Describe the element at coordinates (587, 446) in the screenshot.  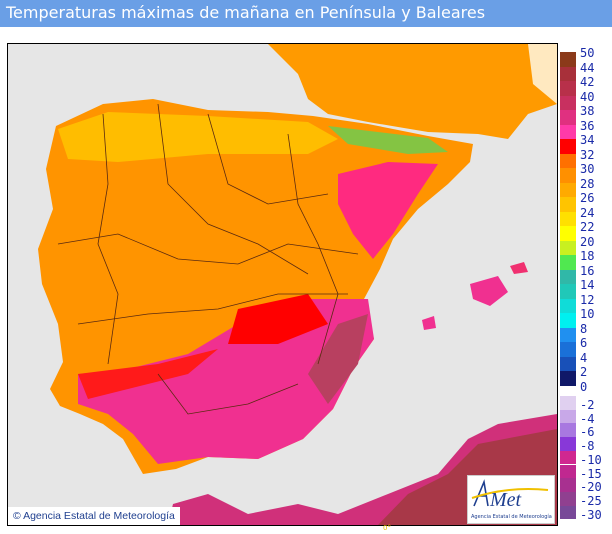
I see `legend-label-negative: -8` at that location.